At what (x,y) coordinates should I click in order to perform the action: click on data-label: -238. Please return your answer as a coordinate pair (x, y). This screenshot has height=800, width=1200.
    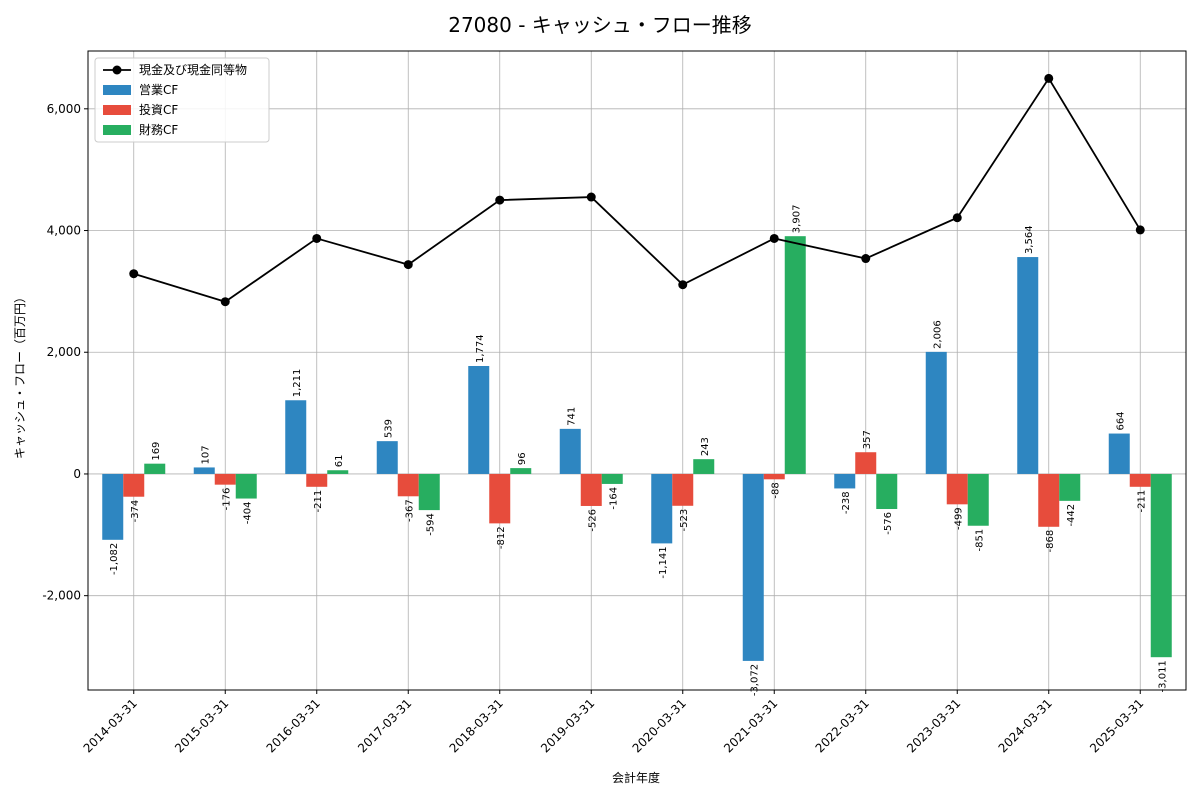
    Looking at the image, I should click on (846, 502).